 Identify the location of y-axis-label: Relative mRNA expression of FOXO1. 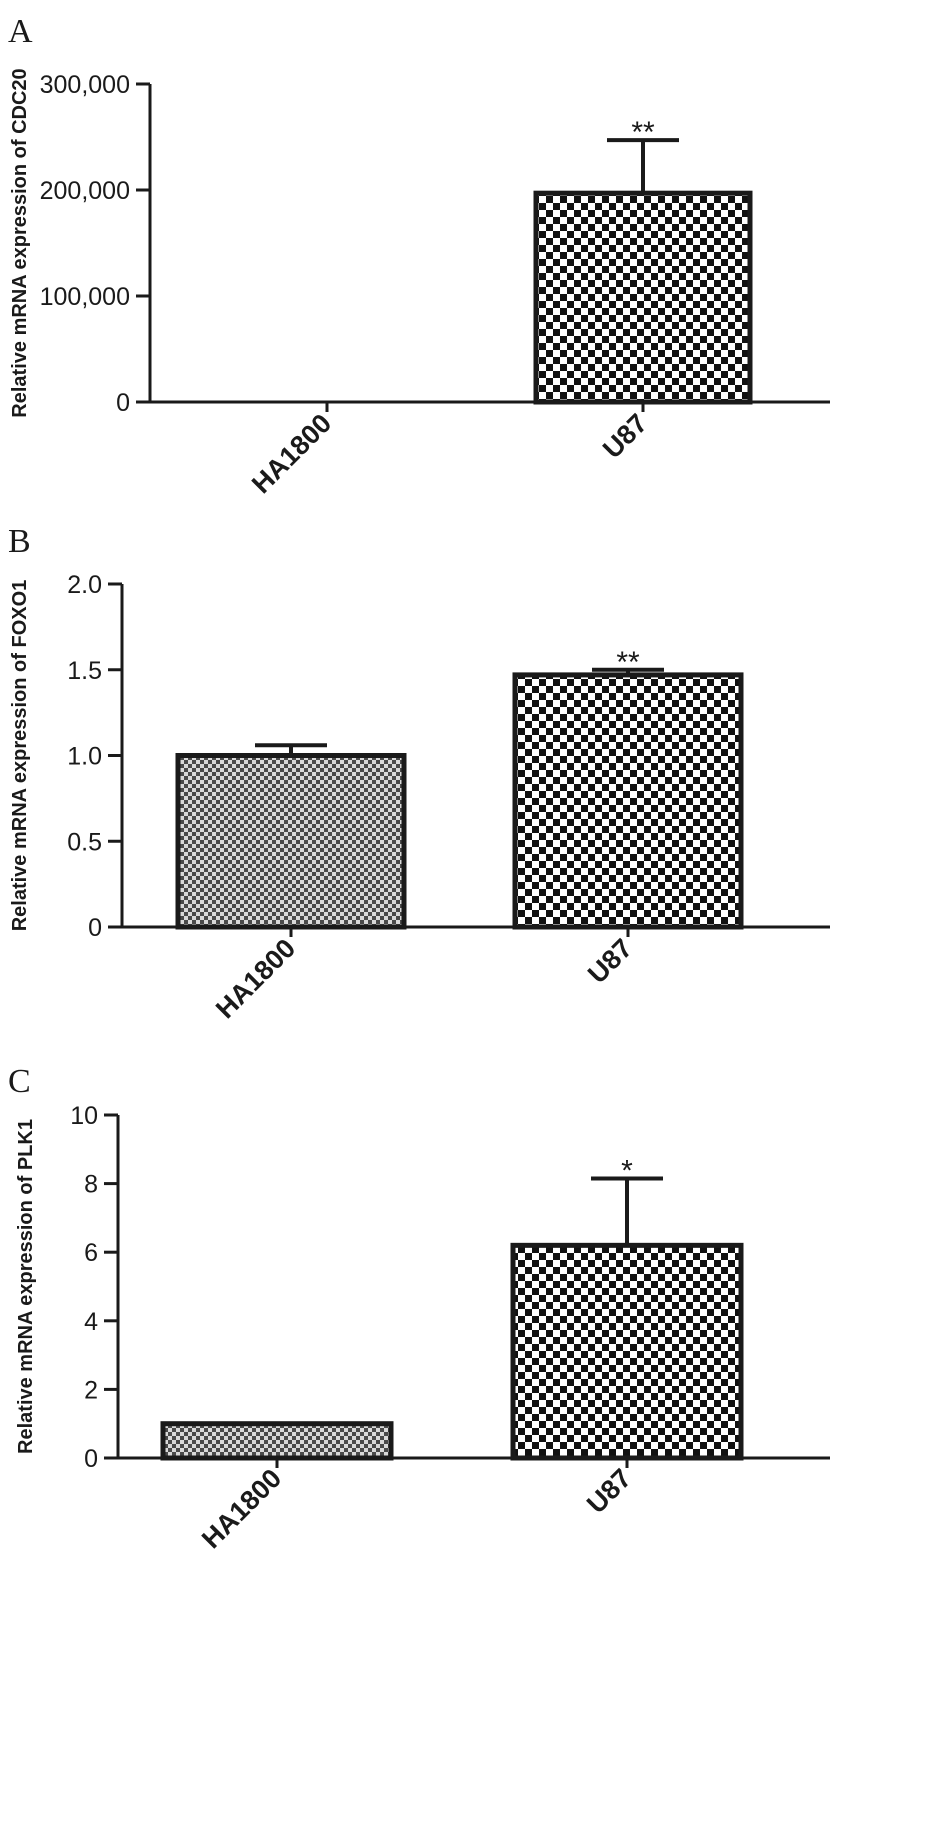
(20, 756).